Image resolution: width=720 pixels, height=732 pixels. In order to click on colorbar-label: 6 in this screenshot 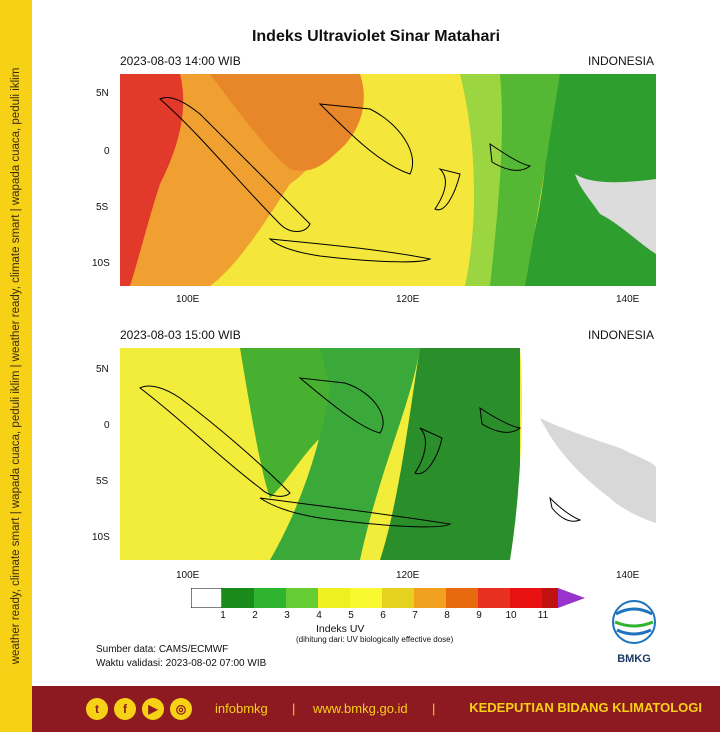, I will do `click(383, 615)`.